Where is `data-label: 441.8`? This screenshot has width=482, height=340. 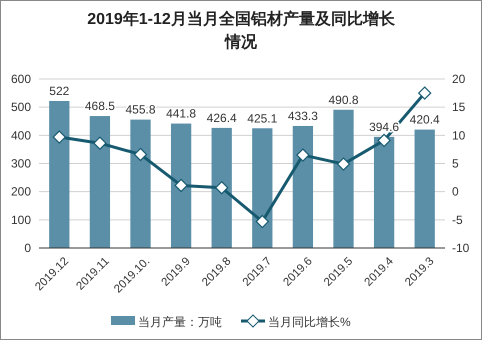 data-label: 441.8 is located at coordinates (181, 113).